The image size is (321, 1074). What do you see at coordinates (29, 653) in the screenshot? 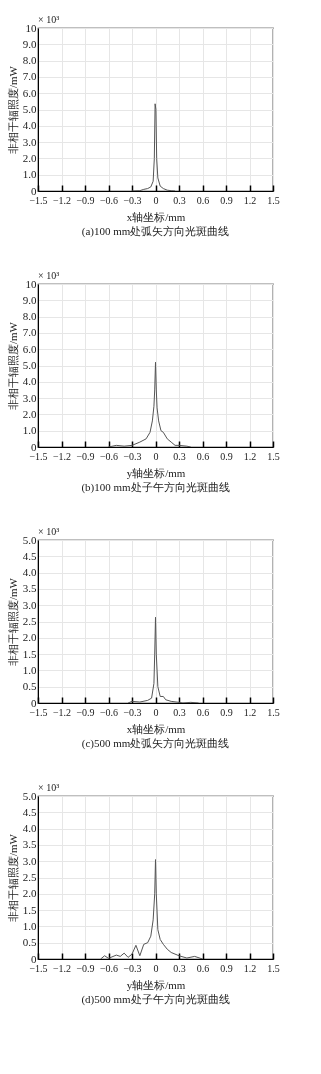
I see `y-tick-label: 1.5` at bounding box center [29, 653].